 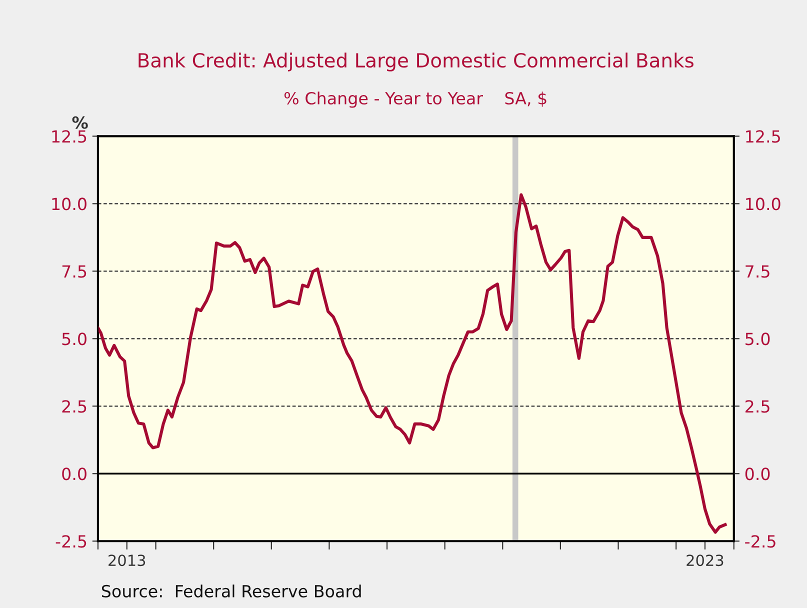 I want to click on chart-subtitle: % Change - Year to Year SA, $, so click(x=415, y=100).